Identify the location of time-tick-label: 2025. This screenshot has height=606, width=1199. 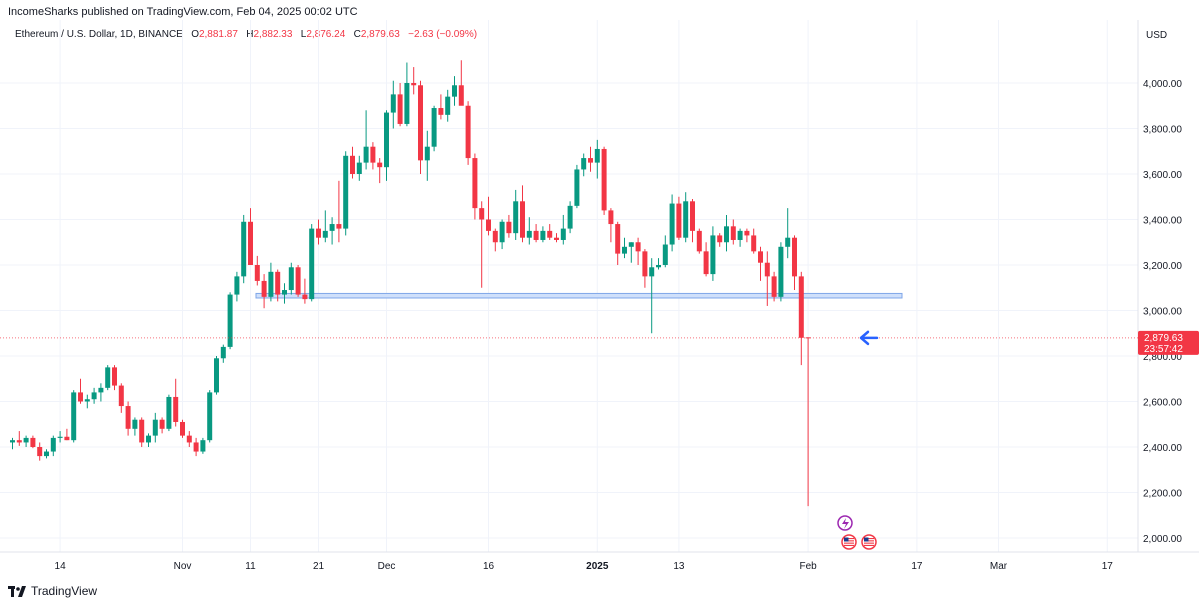
(597, 566).